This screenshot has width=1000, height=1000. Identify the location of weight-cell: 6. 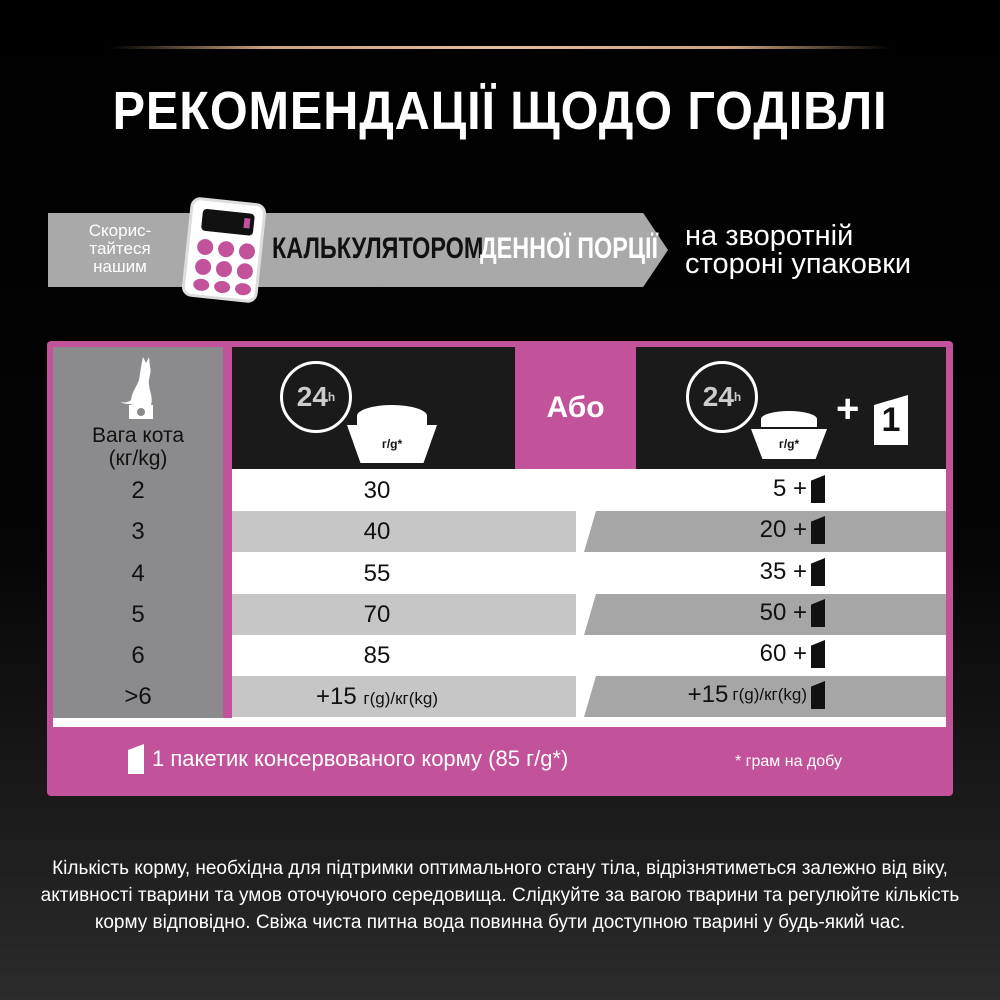
(138, 655).